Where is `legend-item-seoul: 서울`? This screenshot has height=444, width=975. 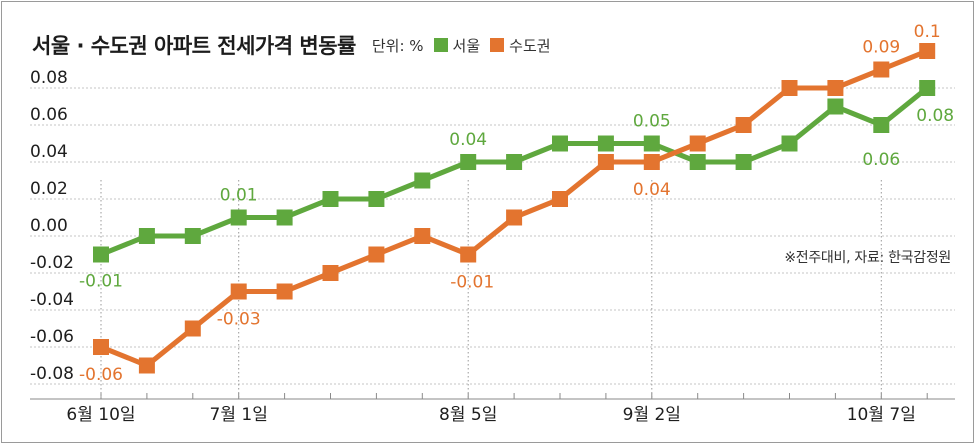
legend-item-seoul: 서울 is located at coordinates (457, 45).